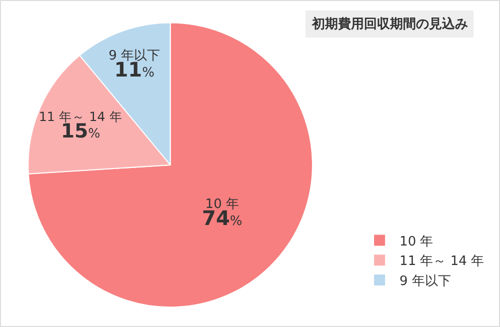 Image resolution: width=500 pixels, height=327 pixels. Describe the element at coordinates (389, 24) in the screenshot. I see `chart-title: 初期費用回収期間の見込み` at that location.